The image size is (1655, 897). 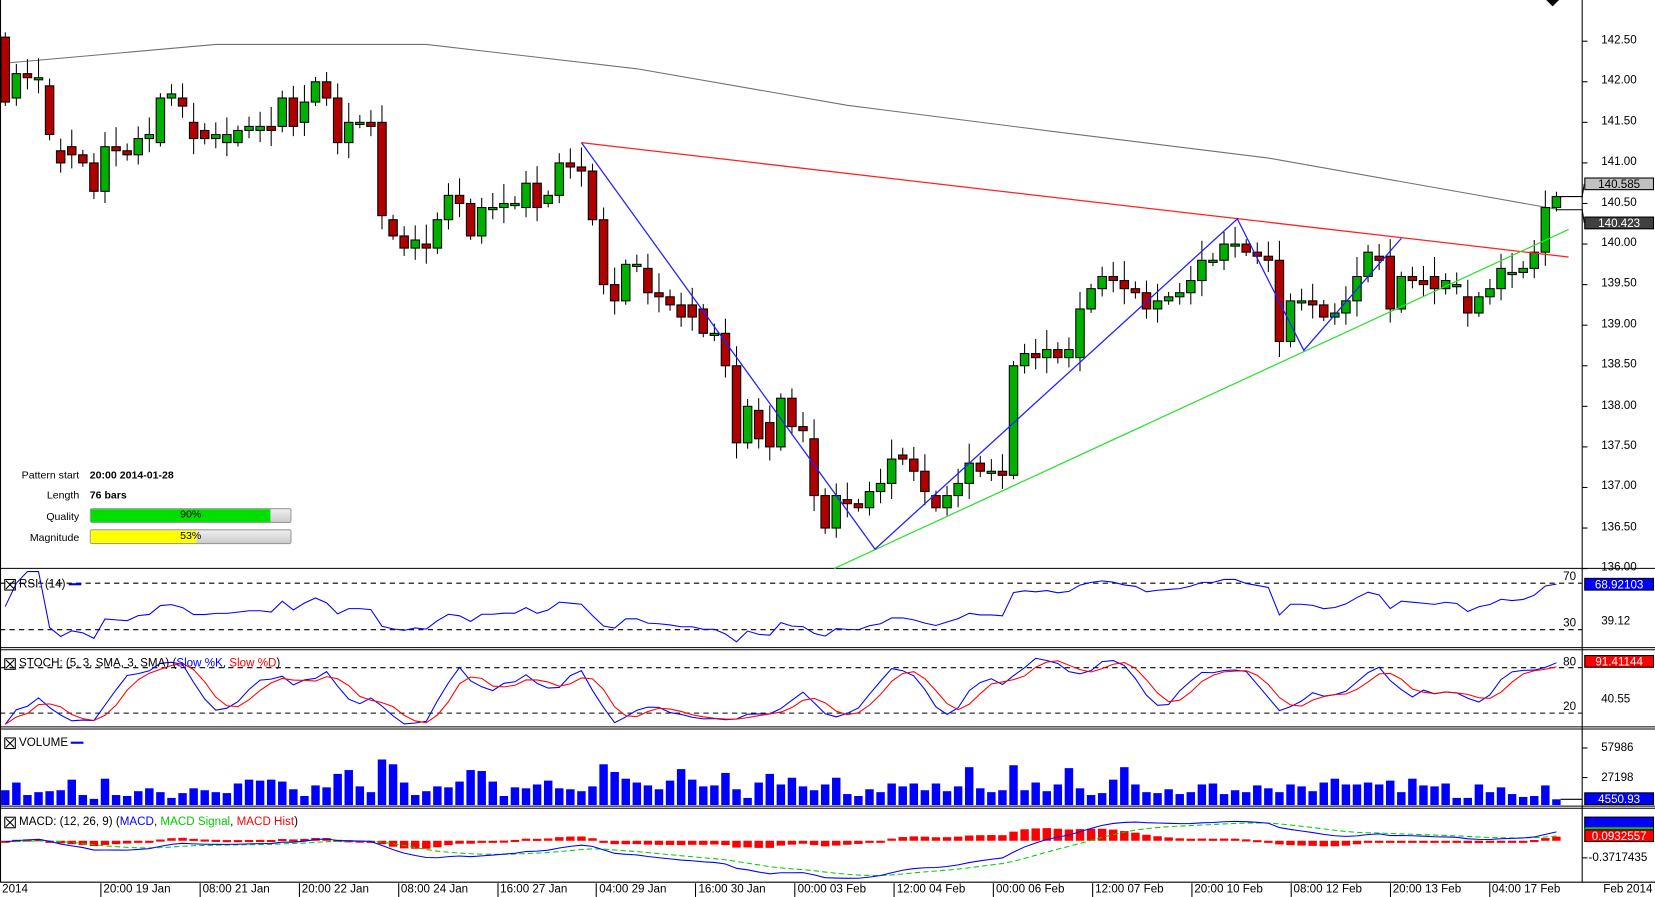 I want to click on stoch-value-tag: 91.41144, so click(x=1619, y=662).